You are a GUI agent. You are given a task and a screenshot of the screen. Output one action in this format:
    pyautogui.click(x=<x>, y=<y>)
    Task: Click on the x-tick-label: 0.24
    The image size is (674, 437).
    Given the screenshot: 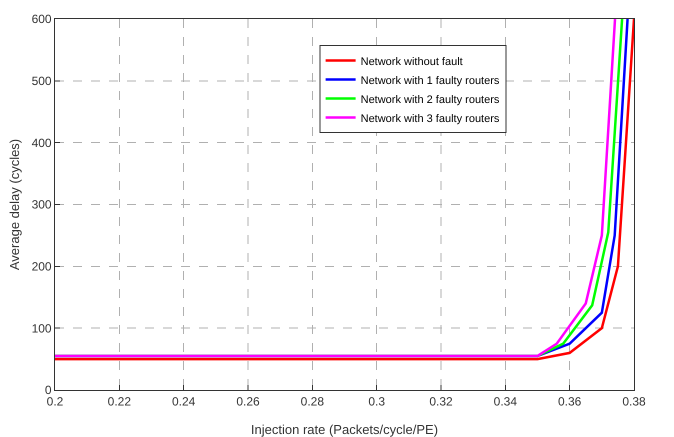 What is the action you would take?
    pyautogui.click(x=184, y=401)
    